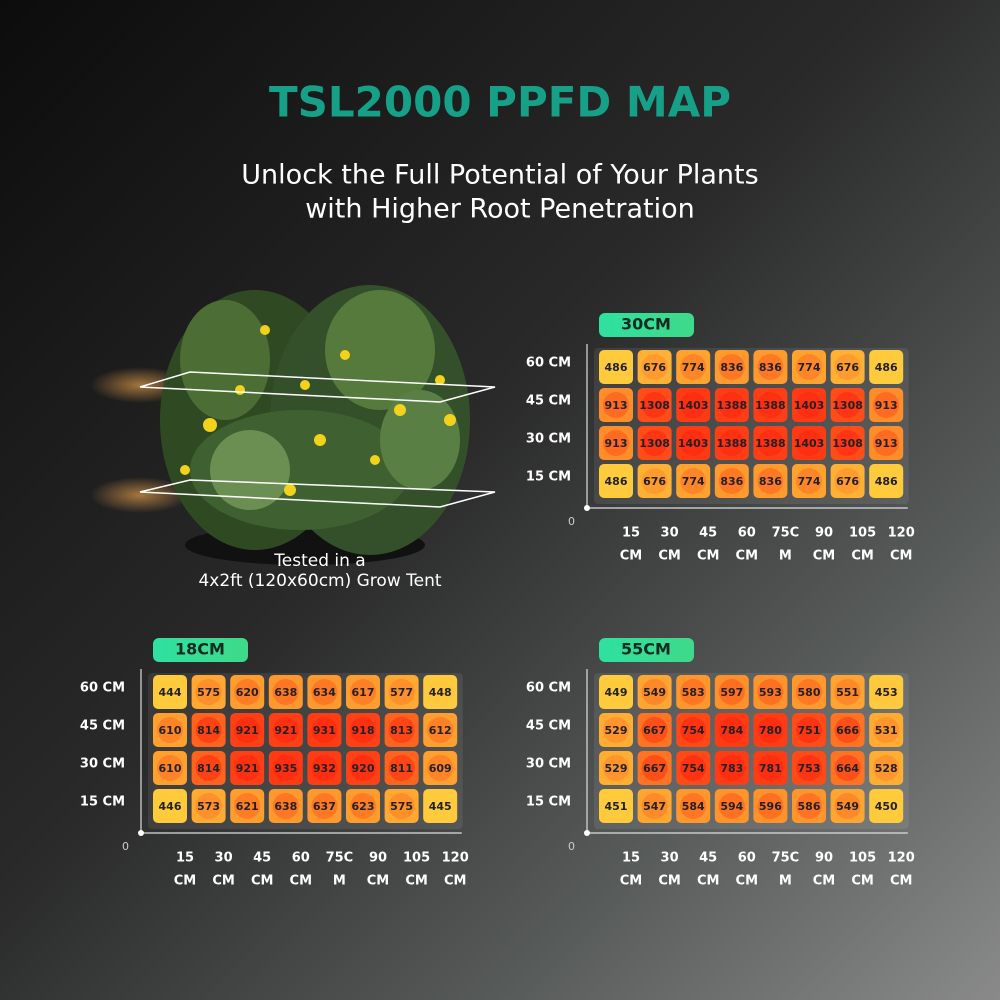 This screenshot has height=1000, width=1000. Describe the element at coordinates (770, 768) in the screenshot. I see `cell-value: 781` at that location.